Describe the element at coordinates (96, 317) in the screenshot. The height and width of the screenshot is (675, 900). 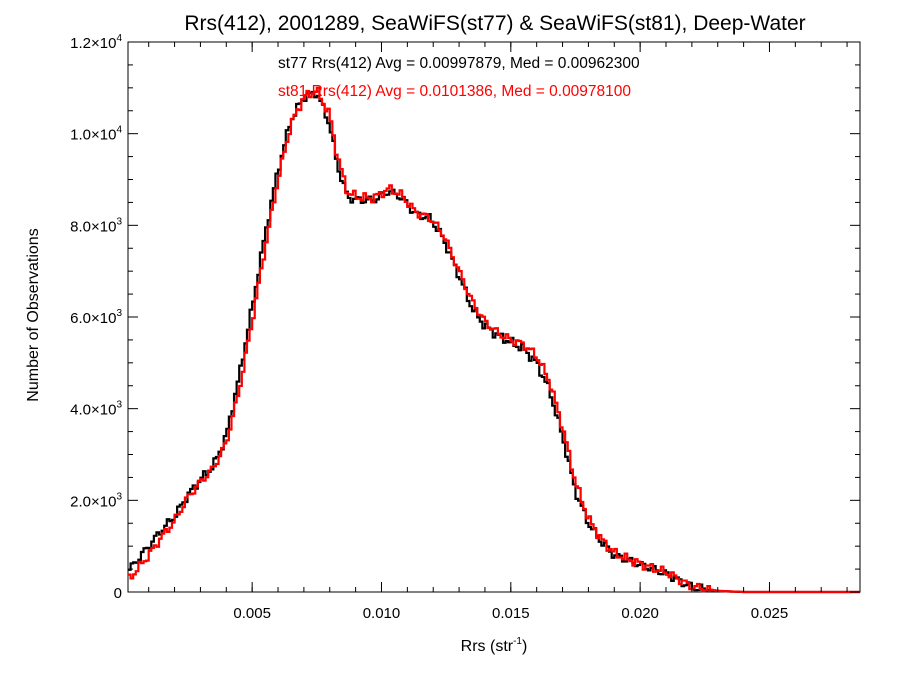
I see `y-tick-label: 6.0×10³` at that location.